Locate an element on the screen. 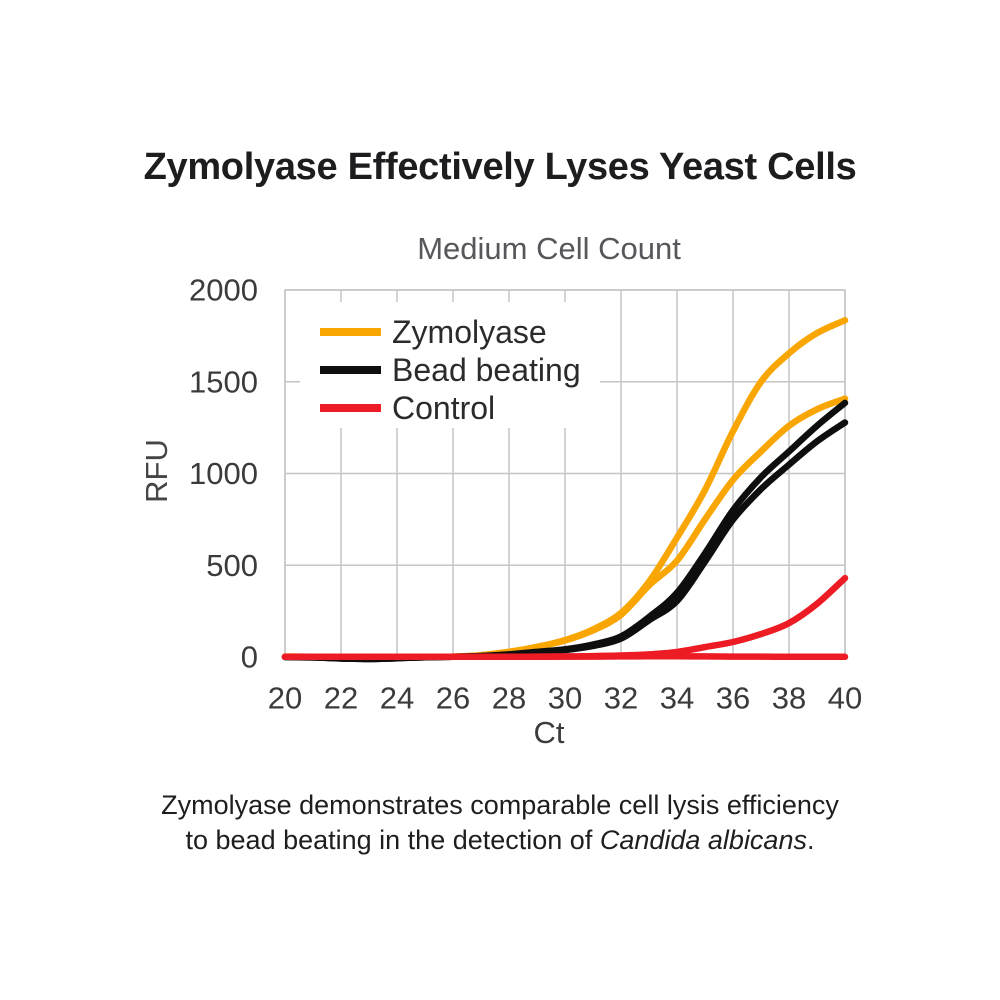 This screenshot has width=1000, height=1000. series-line-control is located at coordinates (565, 656).